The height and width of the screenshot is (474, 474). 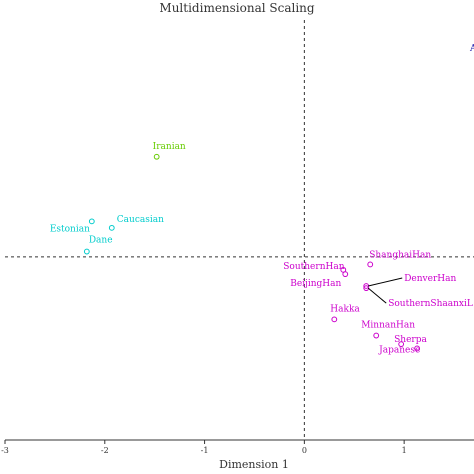 What do you see at coordinates (236, 8) in the screenshot?
I see `chart-title: Multidimensional Scaling` at bounding box center [236, 8].